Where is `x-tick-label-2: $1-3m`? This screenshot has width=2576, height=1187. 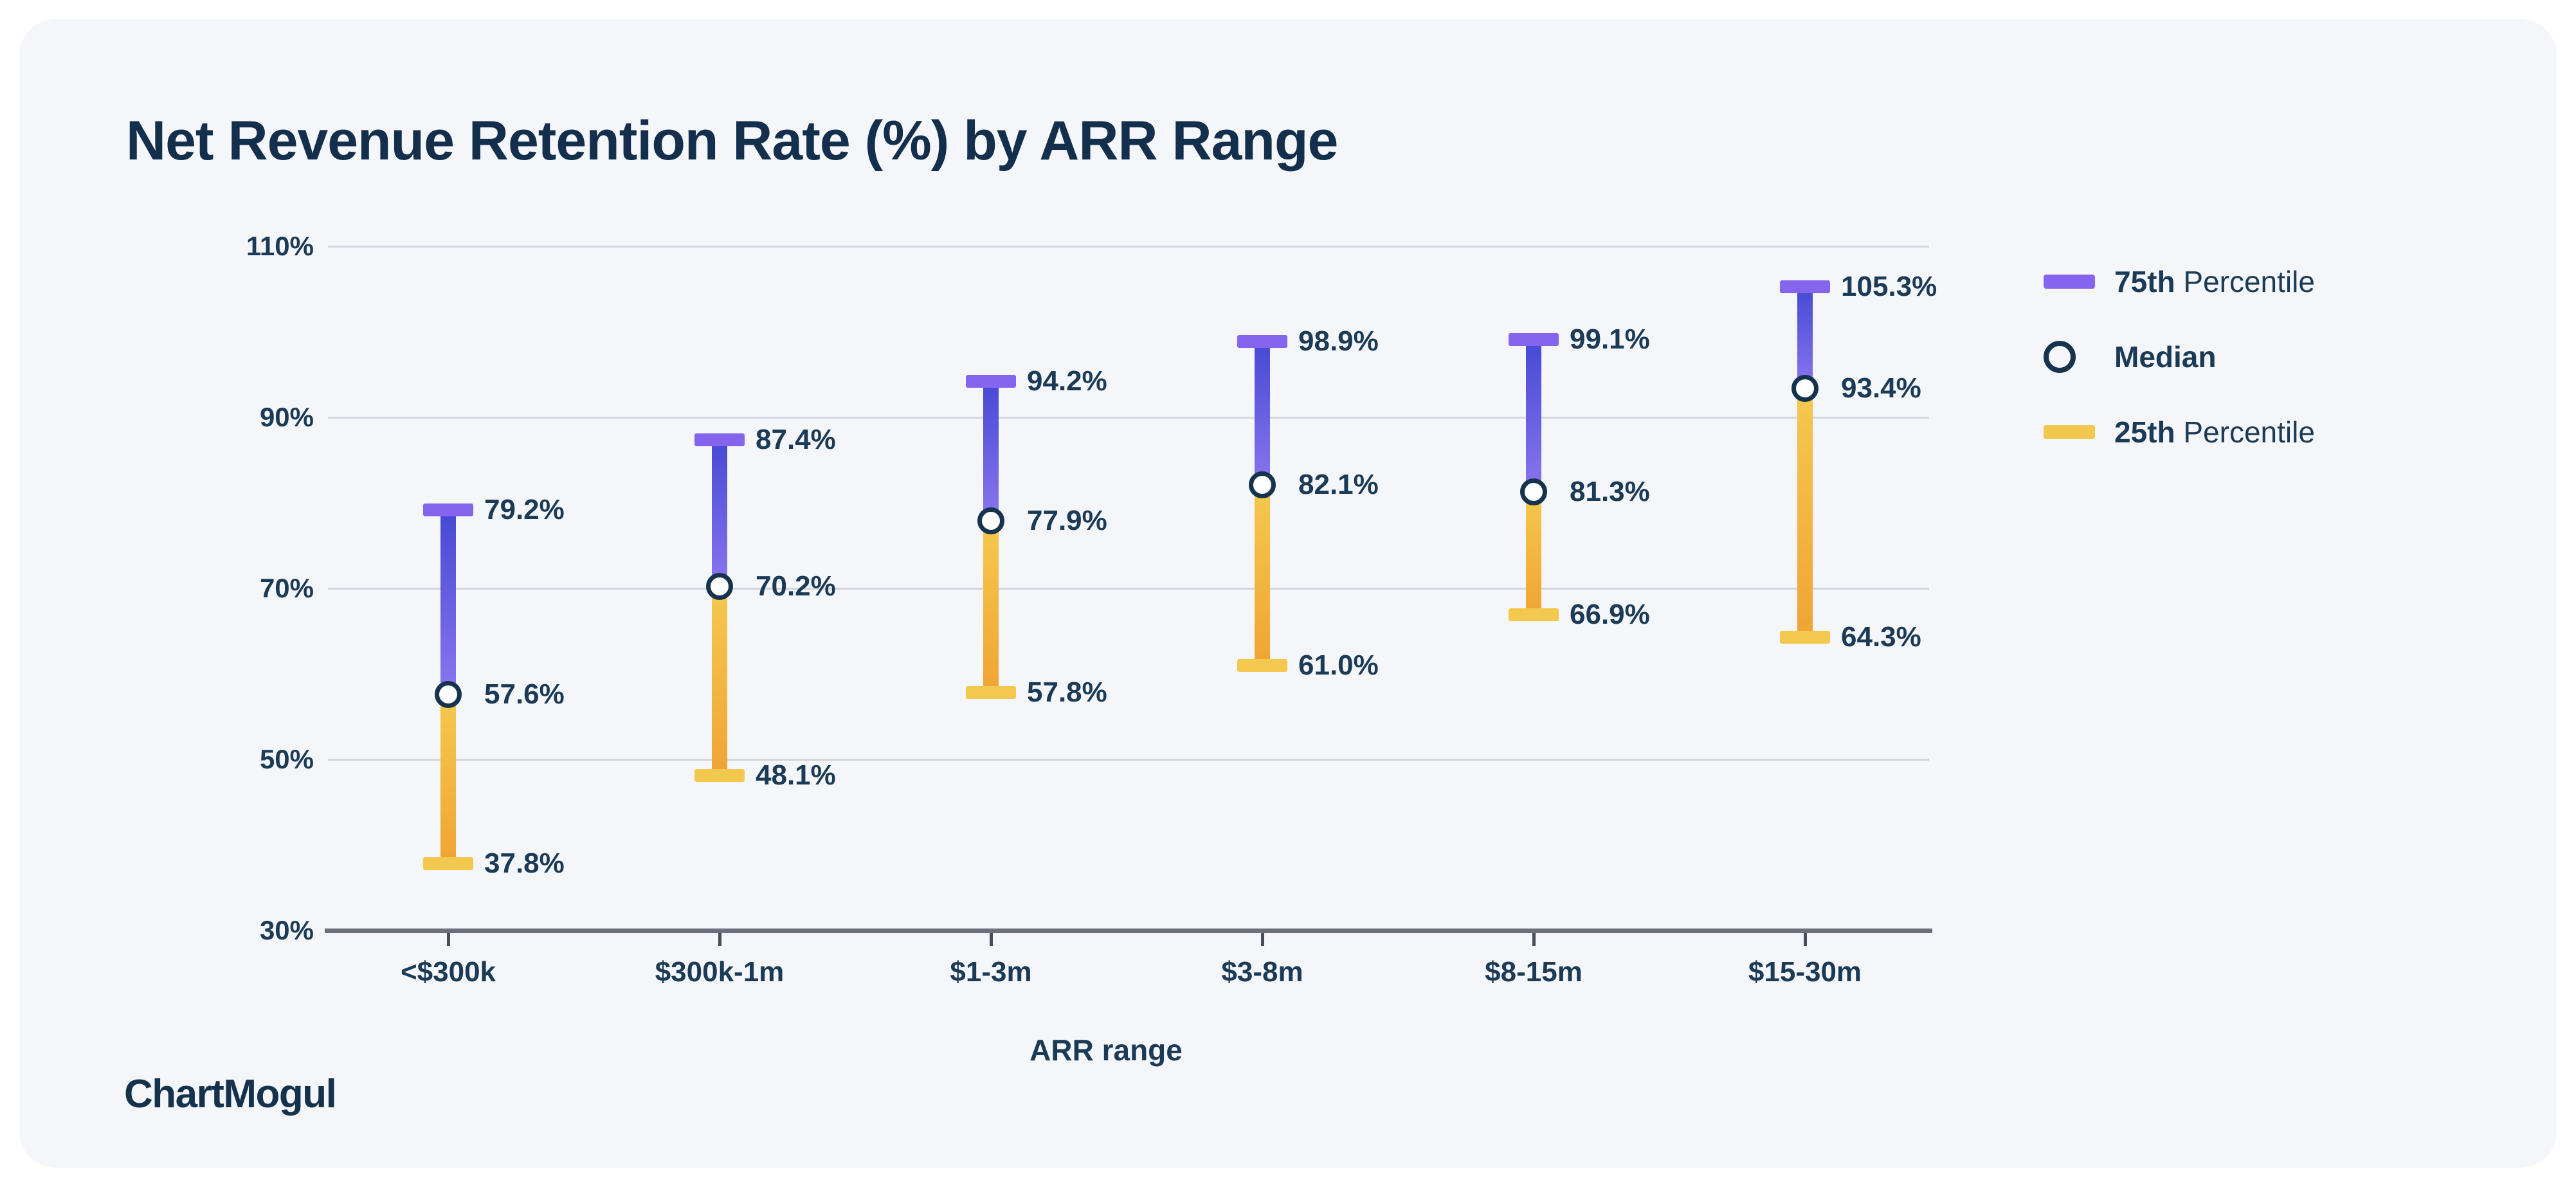
x-tick-label-2: $1-3m is located at coordinates (991, 972).